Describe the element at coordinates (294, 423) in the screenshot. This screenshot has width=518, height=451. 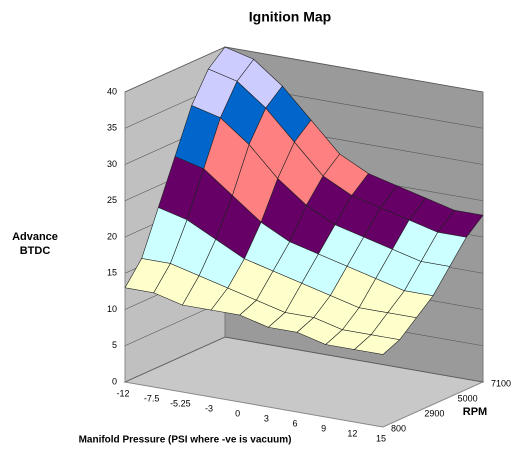
I see `x-tick-label: 6` at that location.